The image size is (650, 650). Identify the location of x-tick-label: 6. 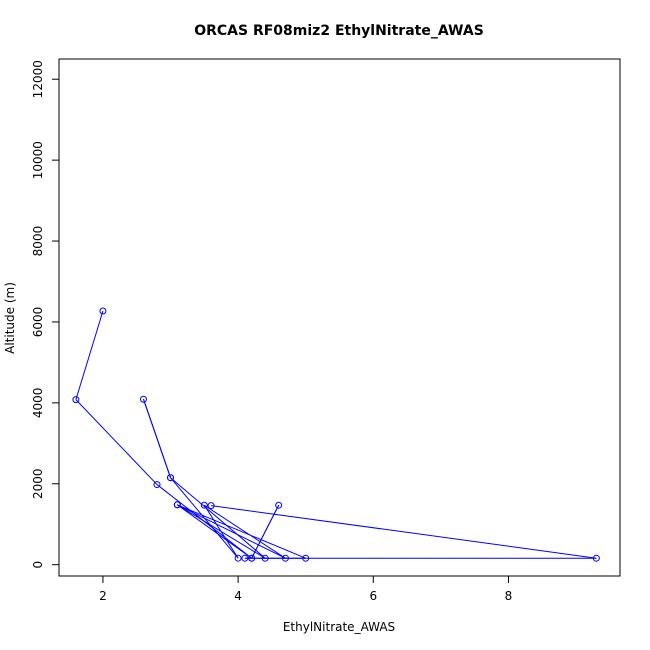
(373, 596).